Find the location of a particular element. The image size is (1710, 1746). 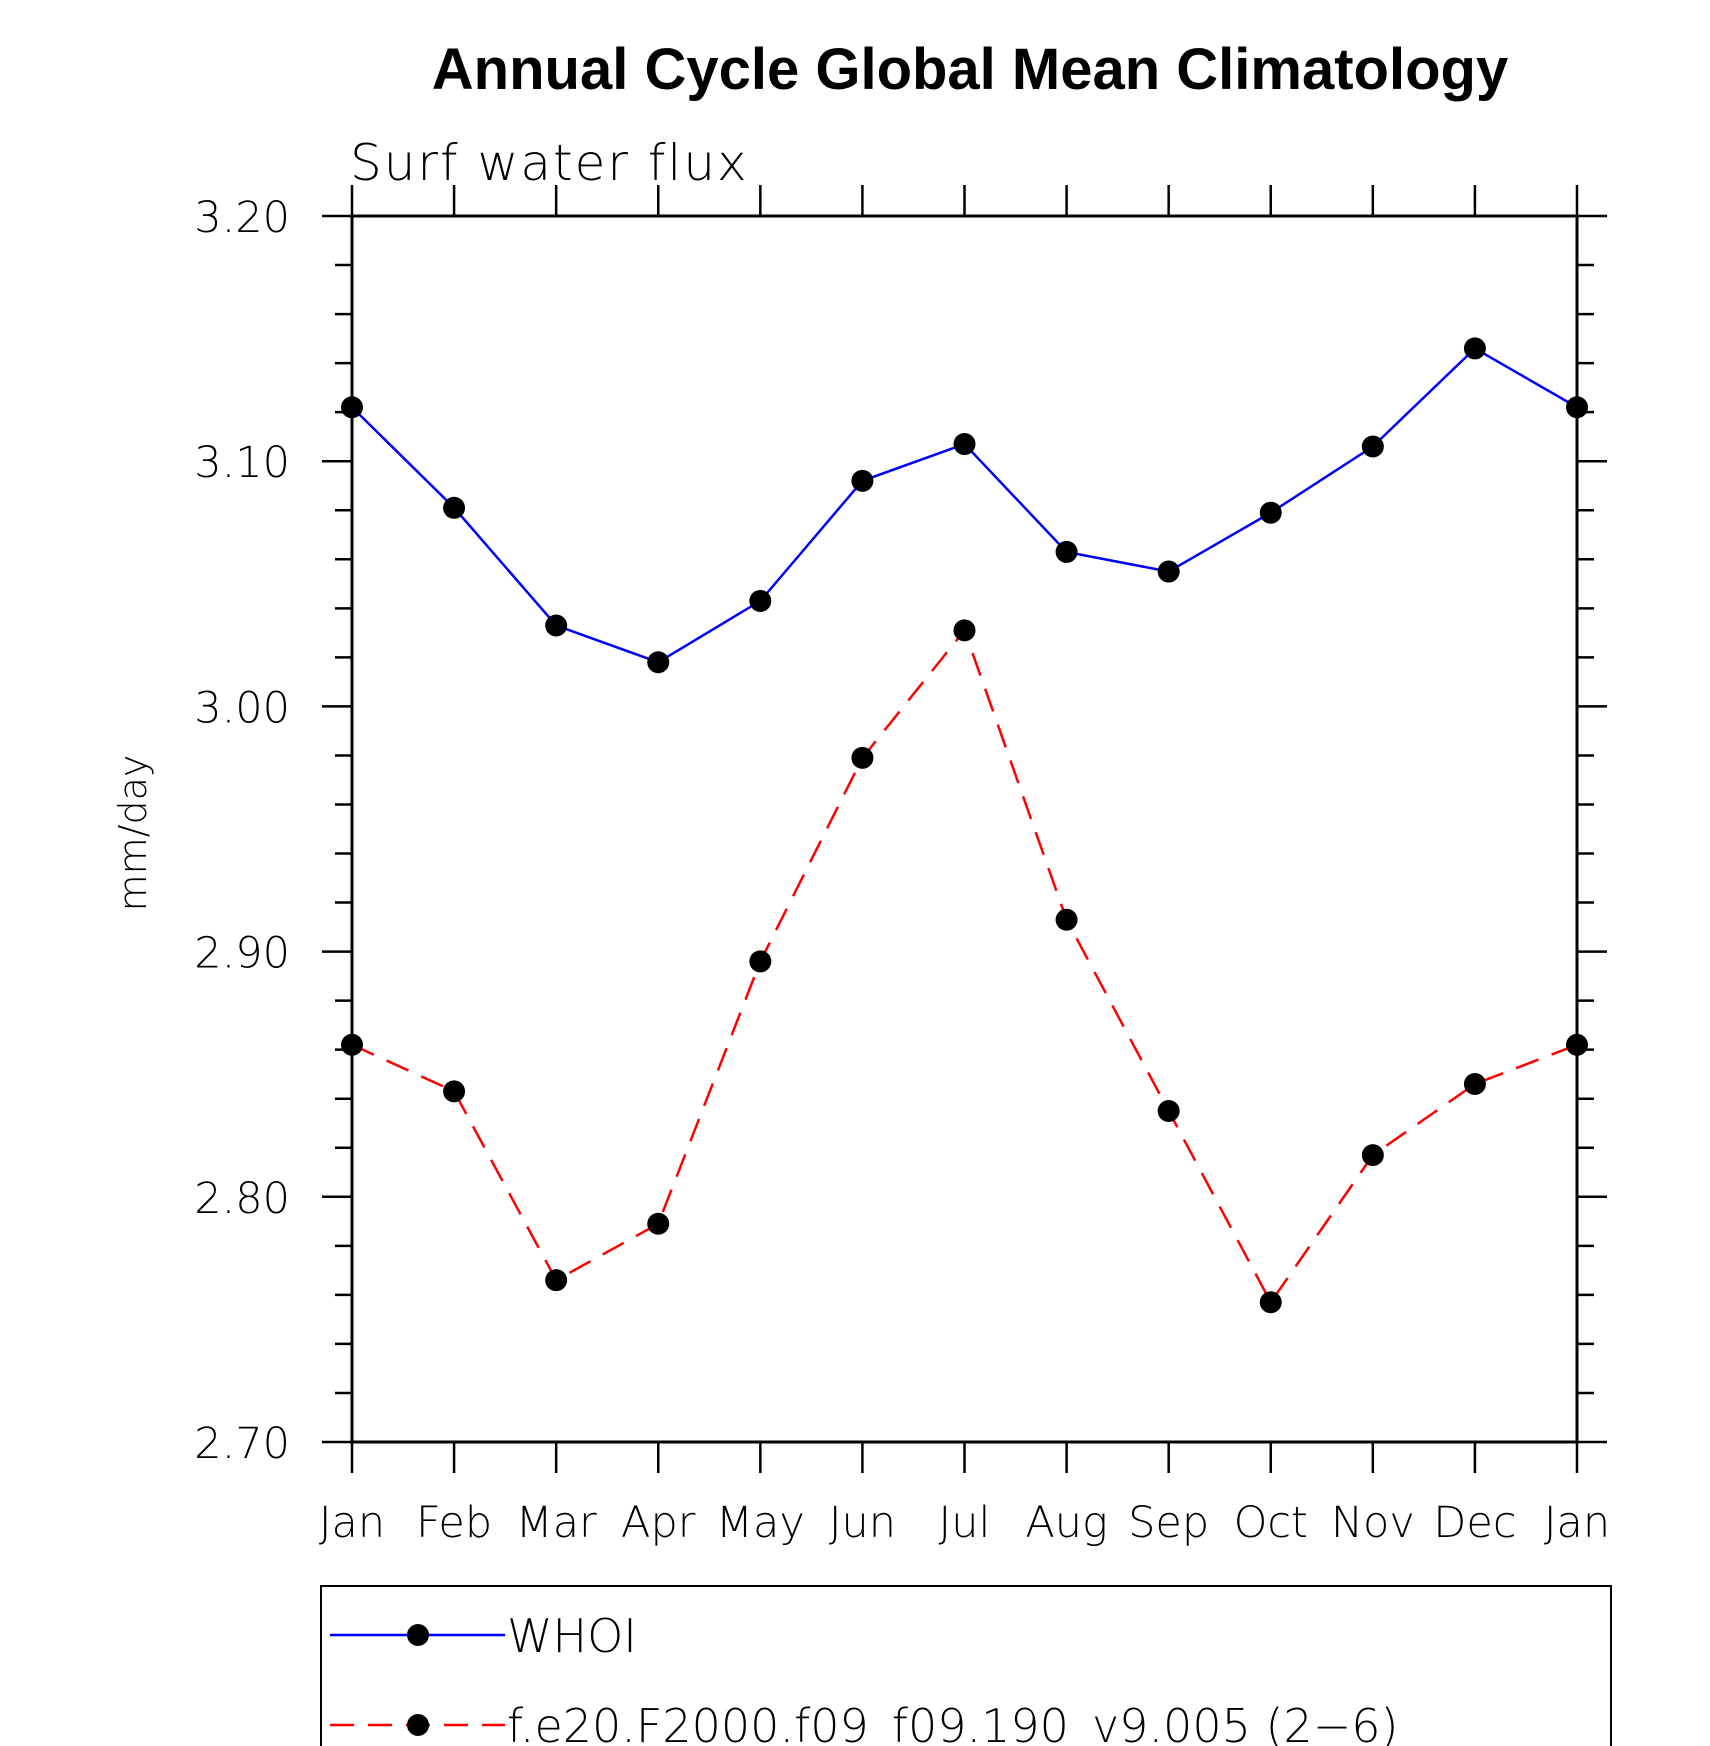

y-tick-label: 3.00 is located at coordinates (242, 708).